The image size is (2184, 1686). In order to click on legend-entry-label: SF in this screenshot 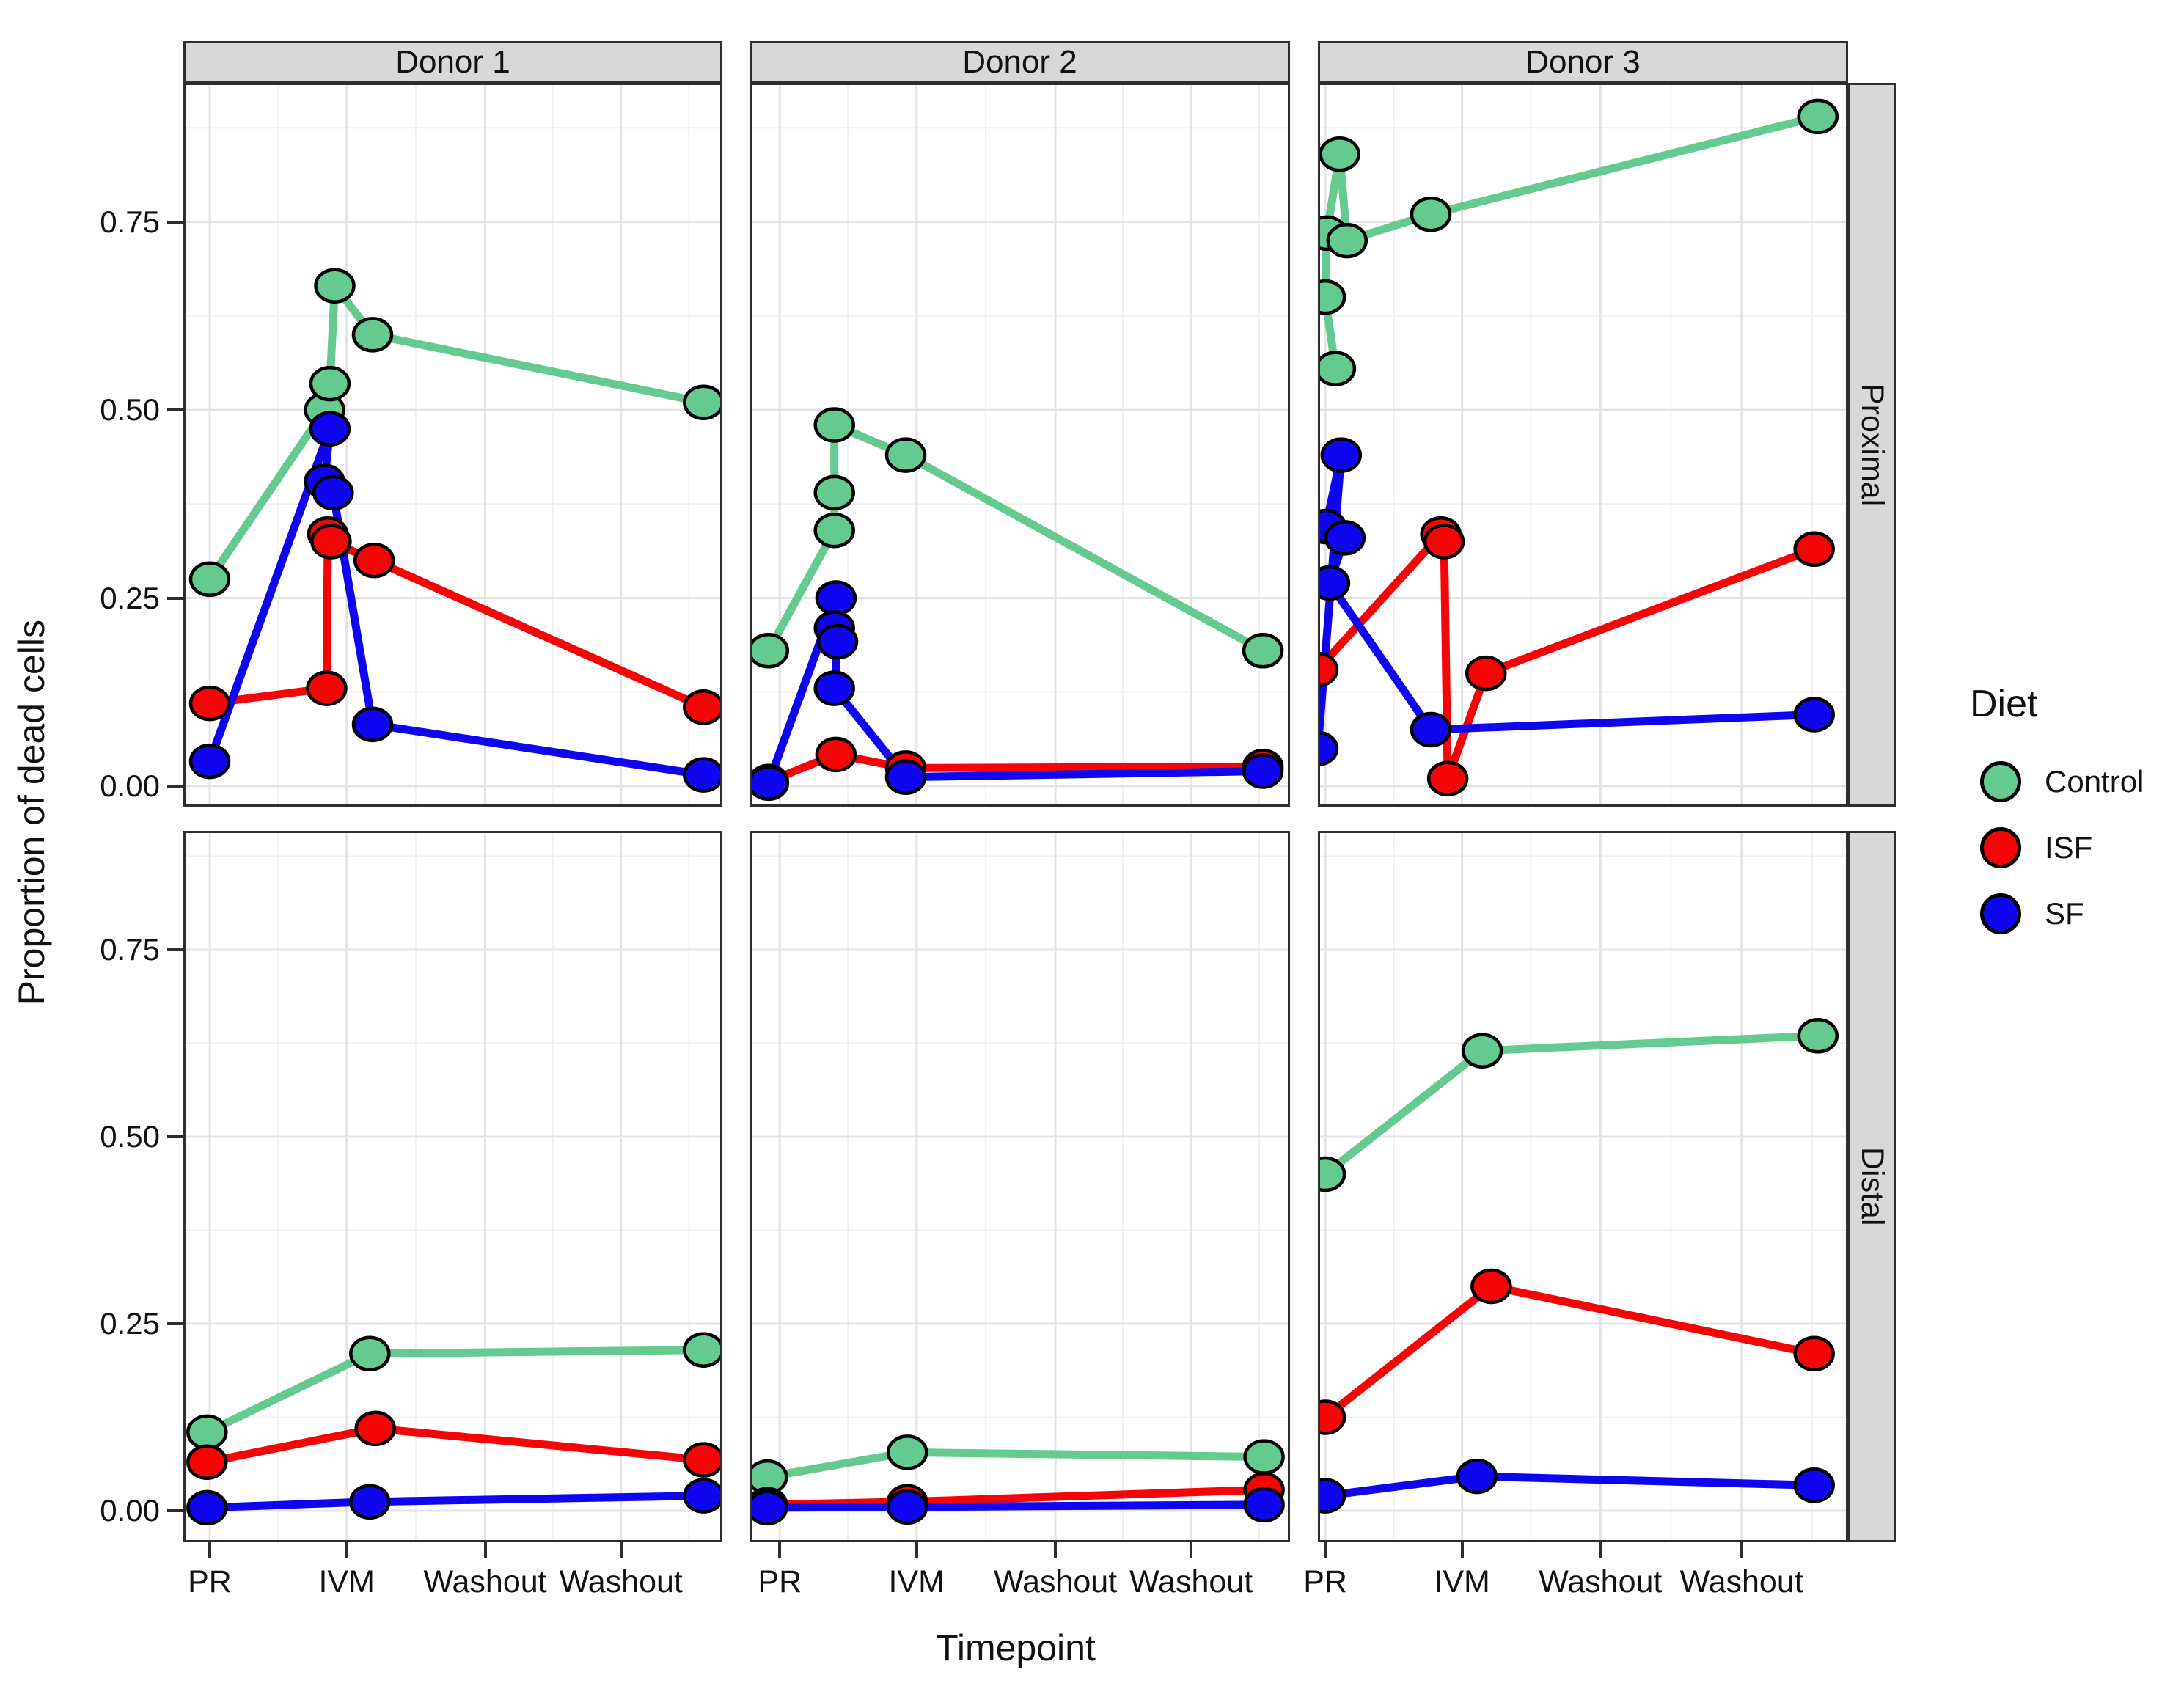, I will do `click(2064, 913)`.